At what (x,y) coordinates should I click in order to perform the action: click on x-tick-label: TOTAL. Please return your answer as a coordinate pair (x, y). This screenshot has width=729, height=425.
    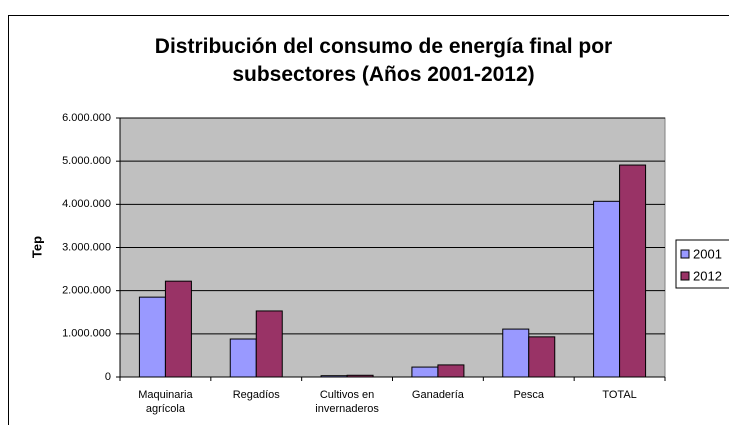
    Looking at the image, I should click on (619, 395).